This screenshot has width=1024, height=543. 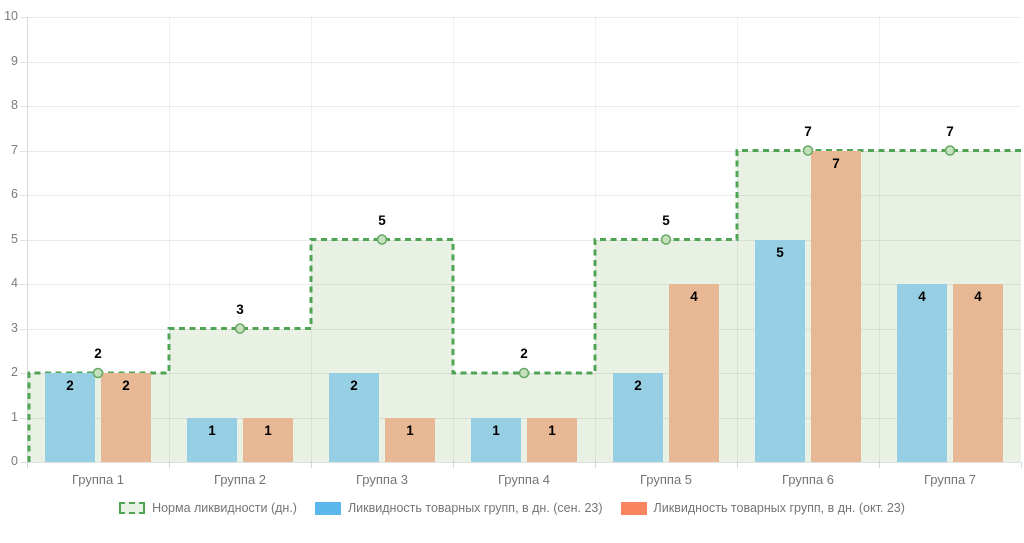 What do you see at coordinates (14, 372) in the screenshot?
I see `y-axis-label: 2` at bounding box center [14, 372].